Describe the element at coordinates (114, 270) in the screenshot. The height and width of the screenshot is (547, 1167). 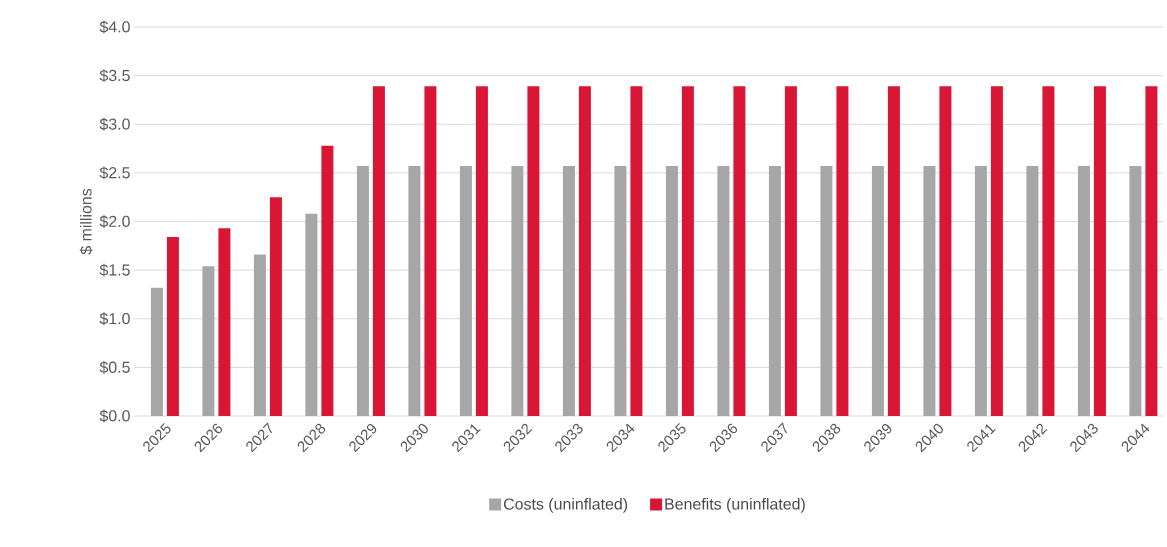
I see `y-tick-label: $1.5` at that location.